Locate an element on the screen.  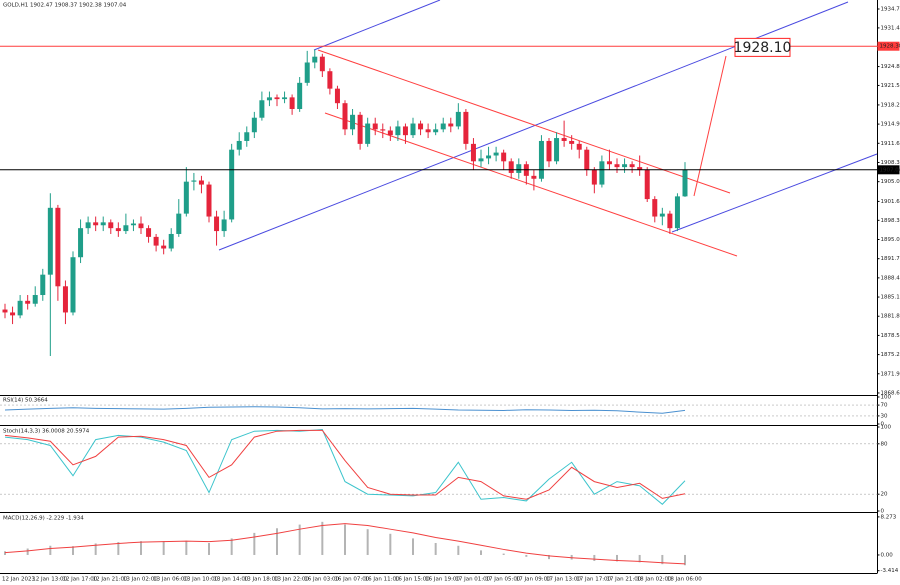
pane-title: GOLD,H1 1902.47 1908.37 1902.38 1907.04 is located at coordinates (65, 6).